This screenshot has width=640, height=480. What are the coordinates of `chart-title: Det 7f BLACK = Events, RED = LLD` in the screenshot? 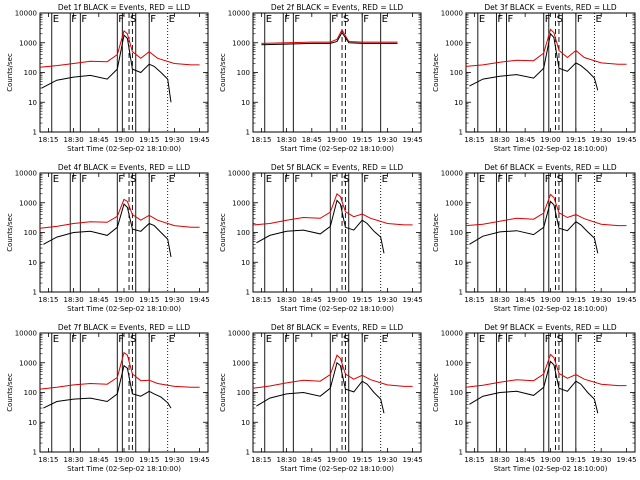 It's located at (124, 327).